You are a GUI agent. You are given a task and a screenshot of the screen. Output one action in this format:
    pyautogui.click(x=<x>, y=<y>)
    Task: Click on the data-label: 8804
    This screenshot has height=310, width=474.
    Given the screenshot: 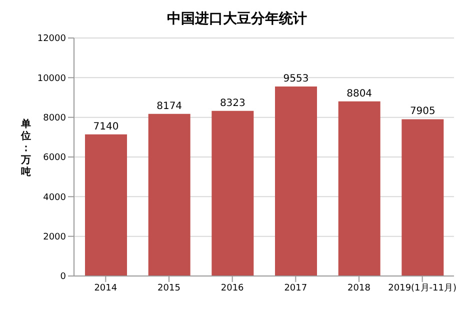 What is the action you would take?
    pyautogui.click(x=359, y=94)
    